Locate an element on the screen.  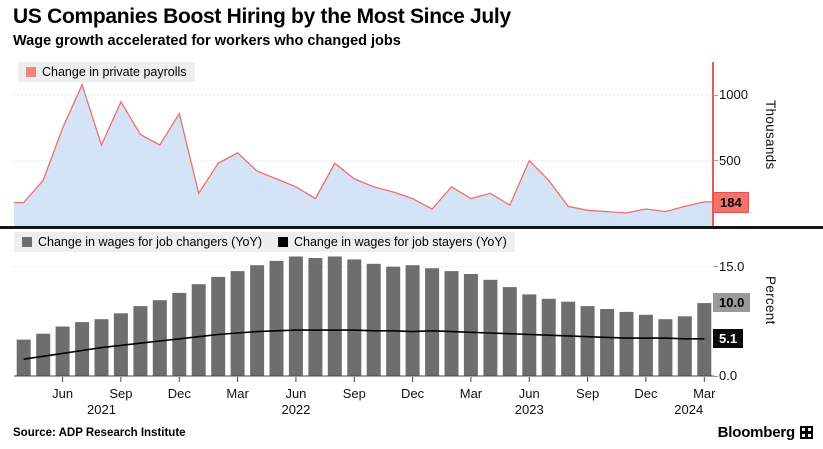
y-tick-label: 1000 is located at coordinates (733, 95).